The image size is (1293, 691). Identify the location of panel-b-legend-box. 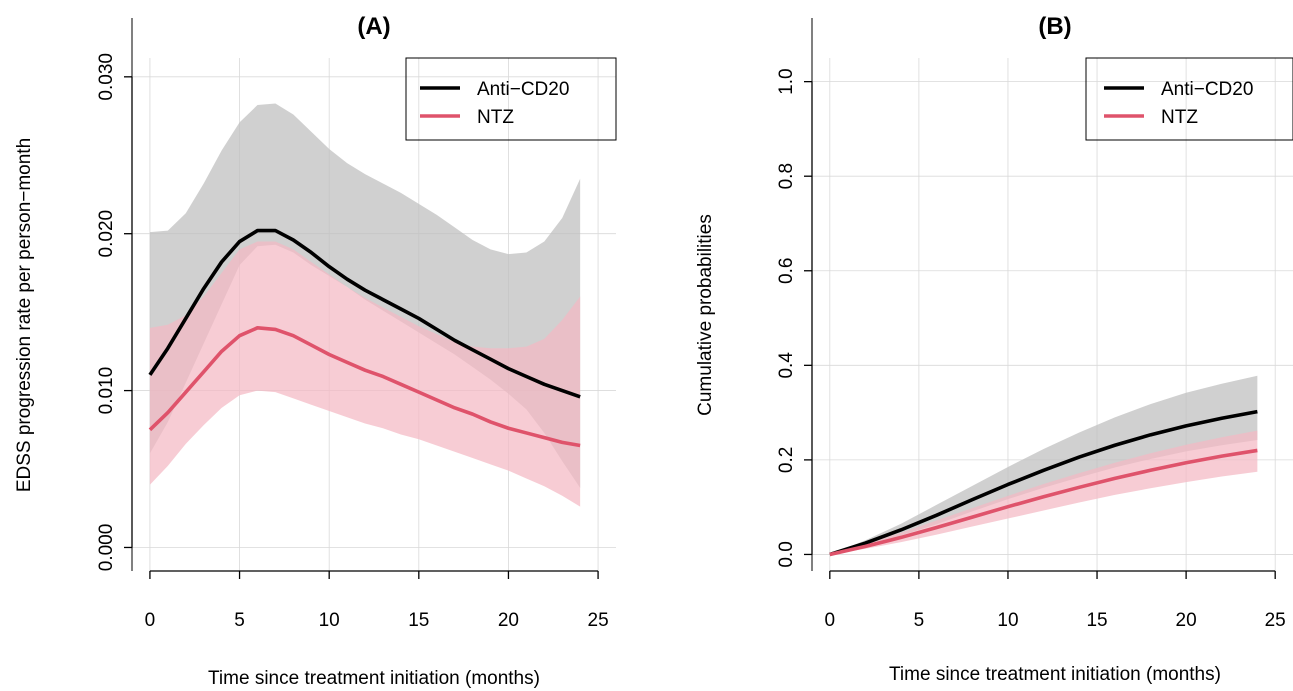
(1189, 99).